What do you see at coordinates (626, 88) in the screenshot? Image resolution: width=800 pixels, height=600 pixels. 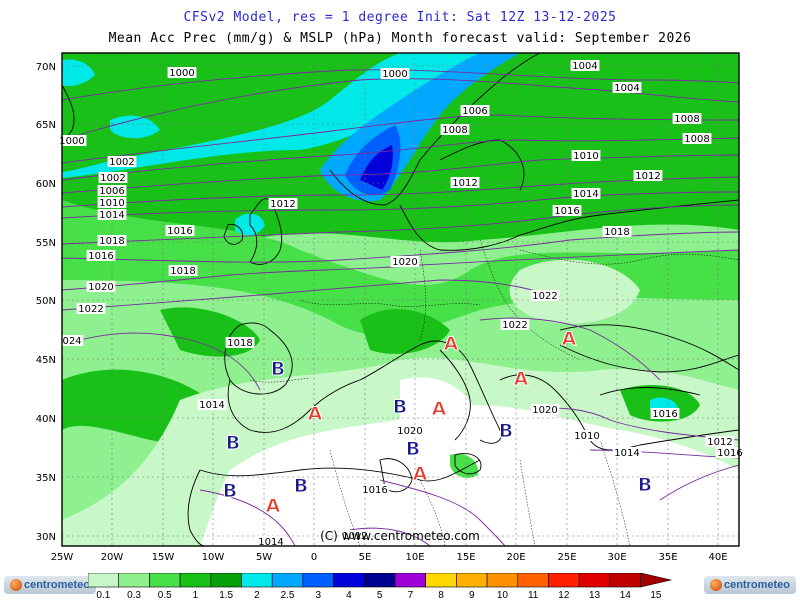 I see `isobar-label: 1004` at bounding box center [626, 88].